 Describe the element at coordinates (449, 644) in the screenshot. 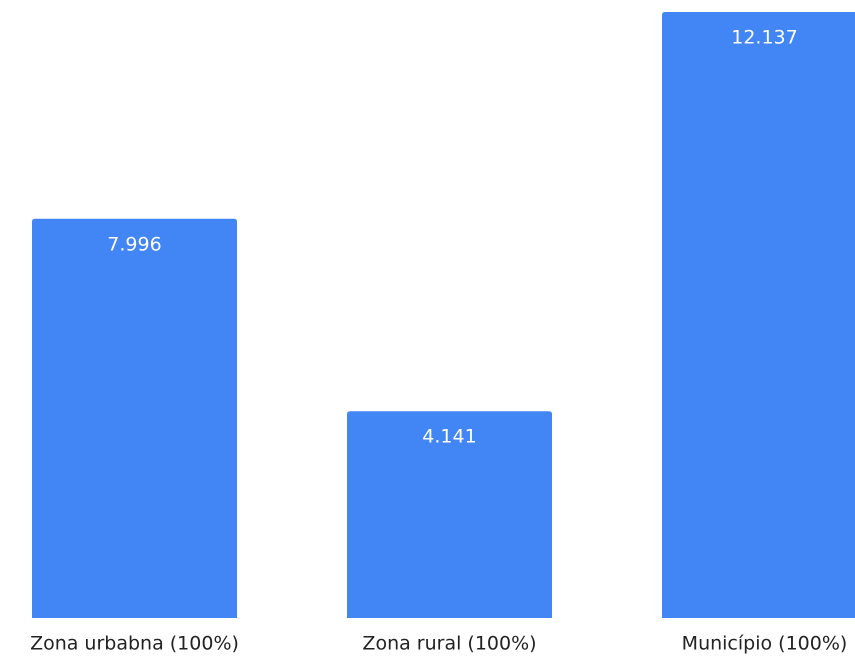

I see `x-tick-label: Zona rural (100%)` at that location.